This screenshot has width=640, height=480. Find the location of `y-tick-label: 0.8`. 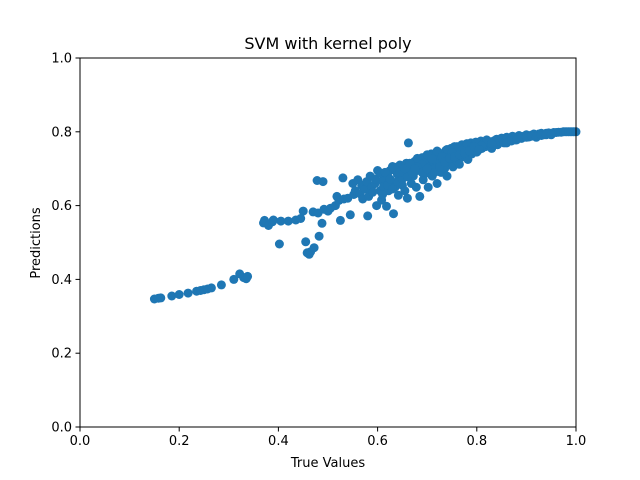

y-tick-label: 0.8 is located at coordinates (61, 132).